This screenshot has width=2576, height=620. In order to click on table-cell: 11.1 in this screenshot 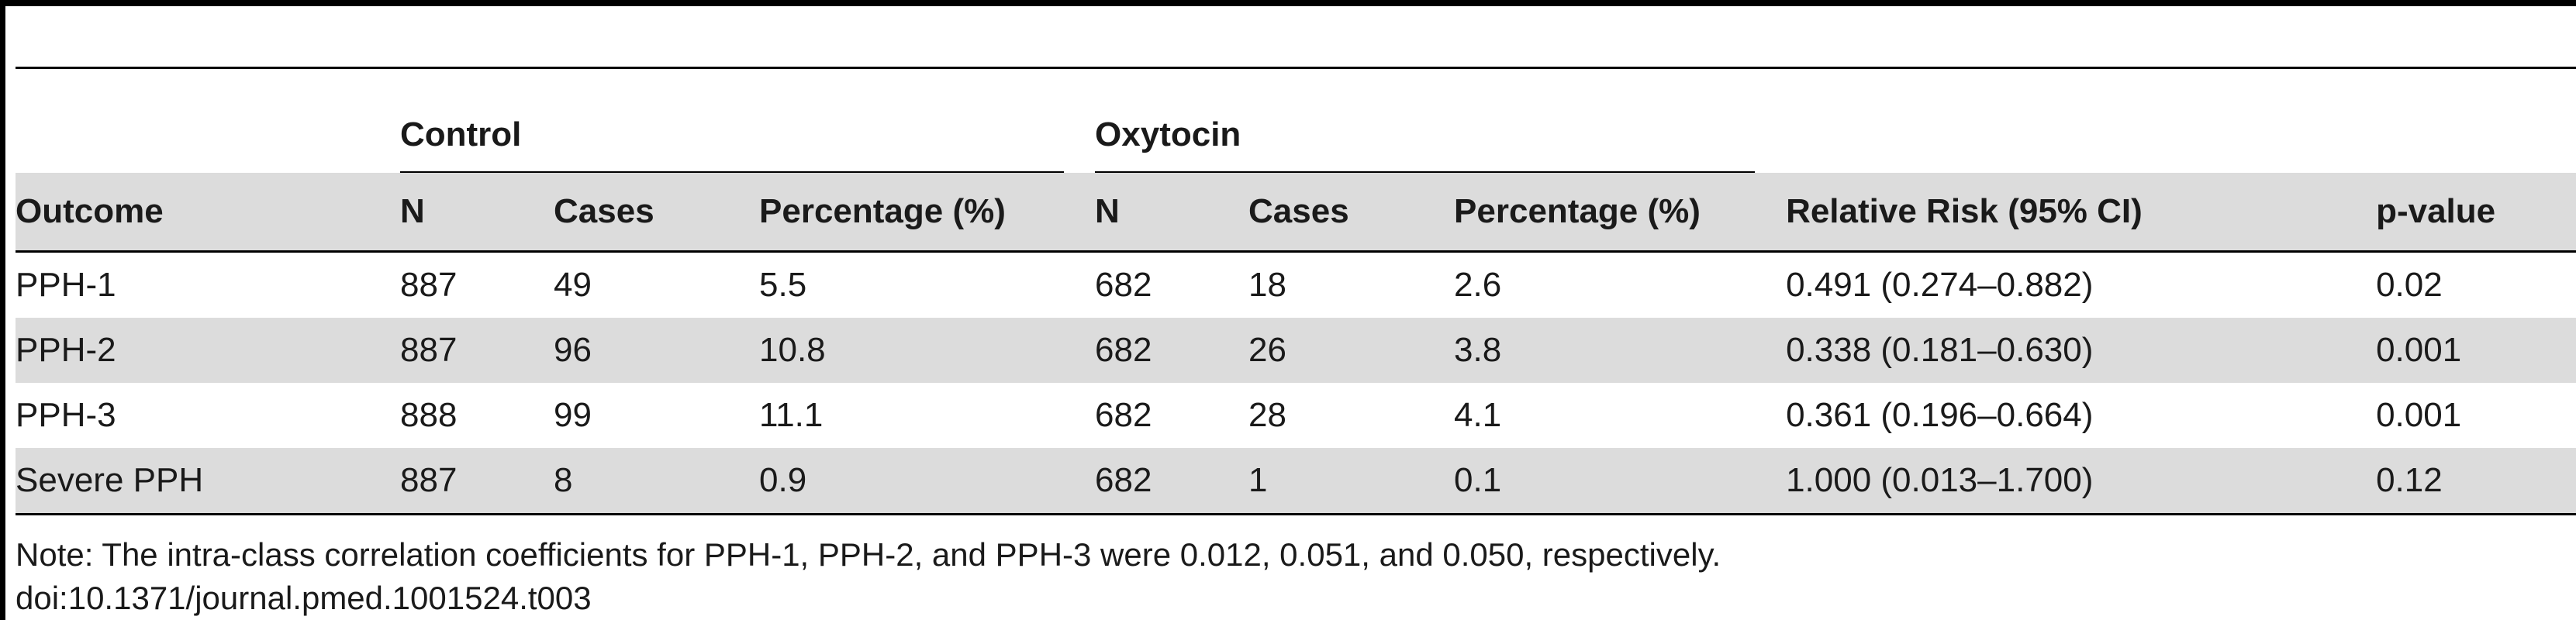, I will do `click(792, 415)`.